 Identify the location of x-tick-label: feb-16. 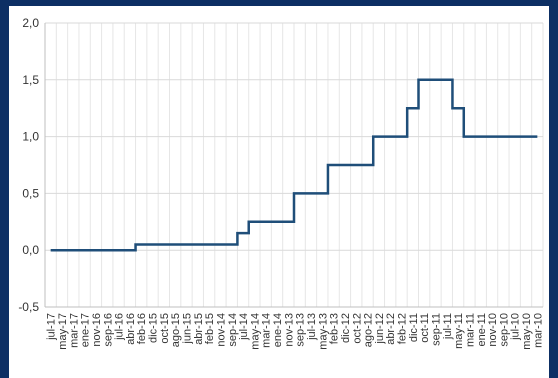
(142, 328).